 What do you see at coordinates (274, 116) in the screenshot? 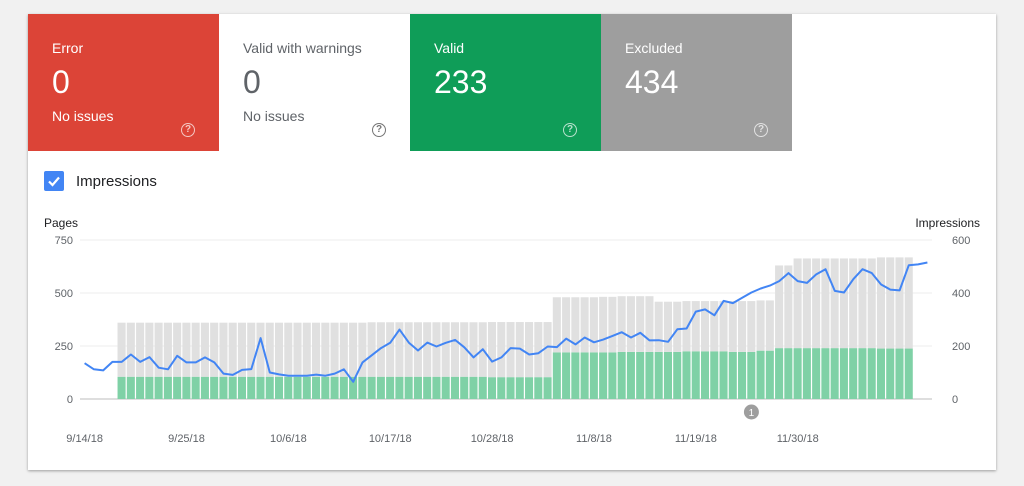
I see `tab-warnings-sub: No issues` at bounding box center [274, 116].